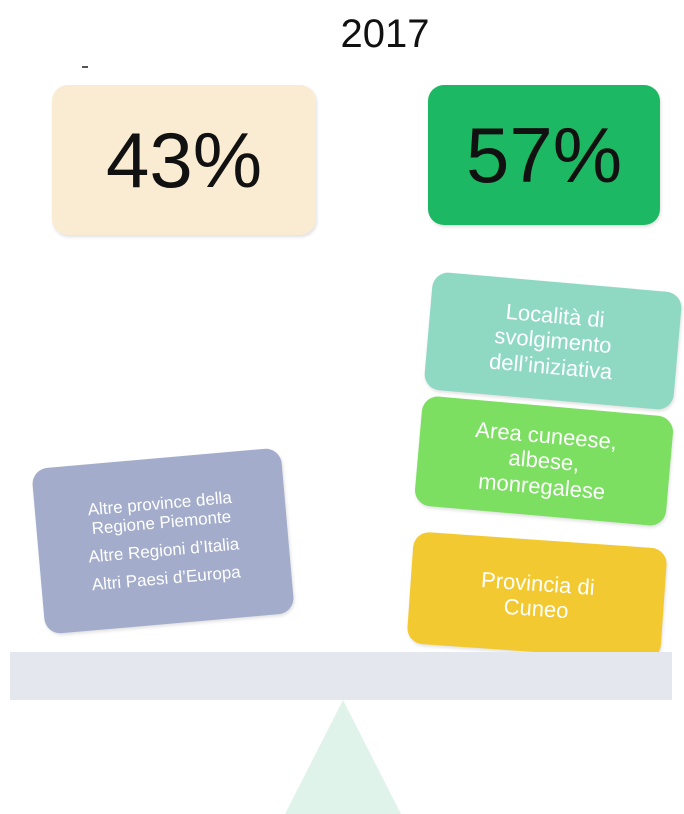 The width and height of the screenshot is (684, 814). What do you see at coordinates (553, 341) in the screenshot?
I see `right-category-box: Località di svolgimento dell’iniziativa` at bounding box center [553, 341].